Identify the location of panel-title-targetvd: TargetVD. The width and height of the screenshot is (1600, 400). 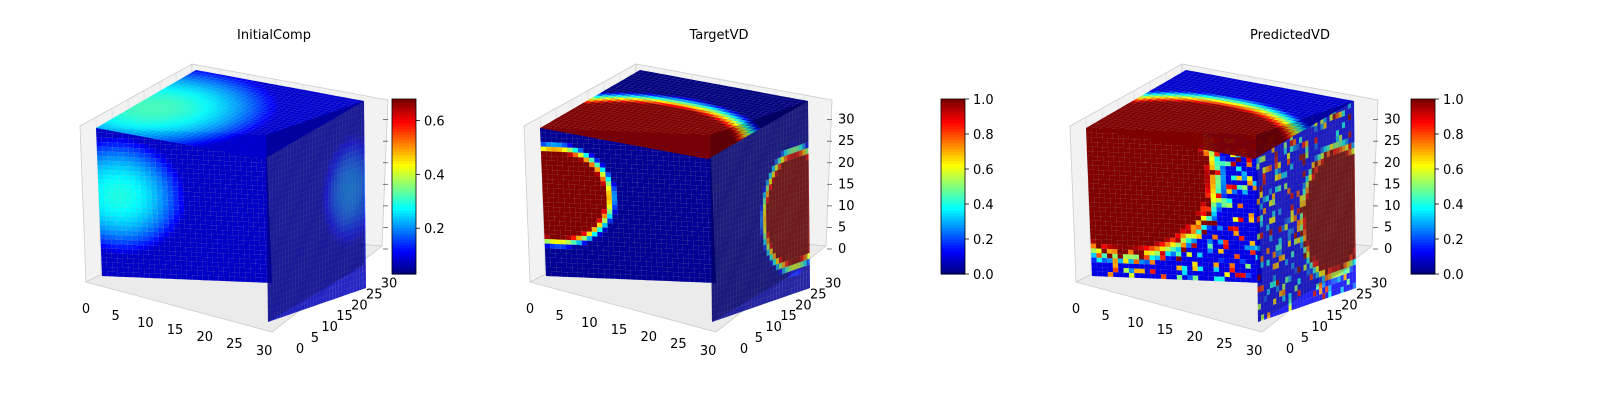
(718, 35).